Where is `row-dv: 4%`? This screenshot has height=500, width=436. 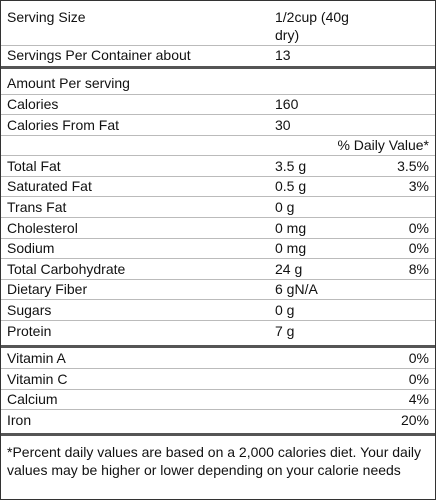 row-dv: 4% is located at coordinates (418, 399).